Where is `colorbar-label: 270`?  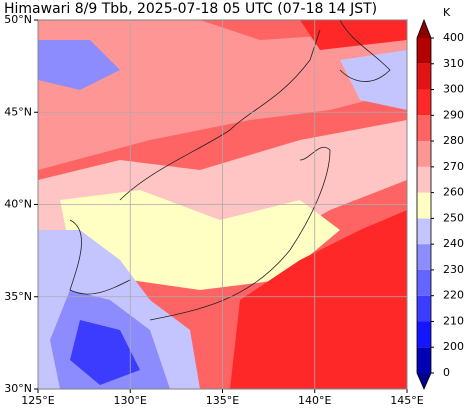 colorbar-label: 270 is located at coordinates (453, 166).